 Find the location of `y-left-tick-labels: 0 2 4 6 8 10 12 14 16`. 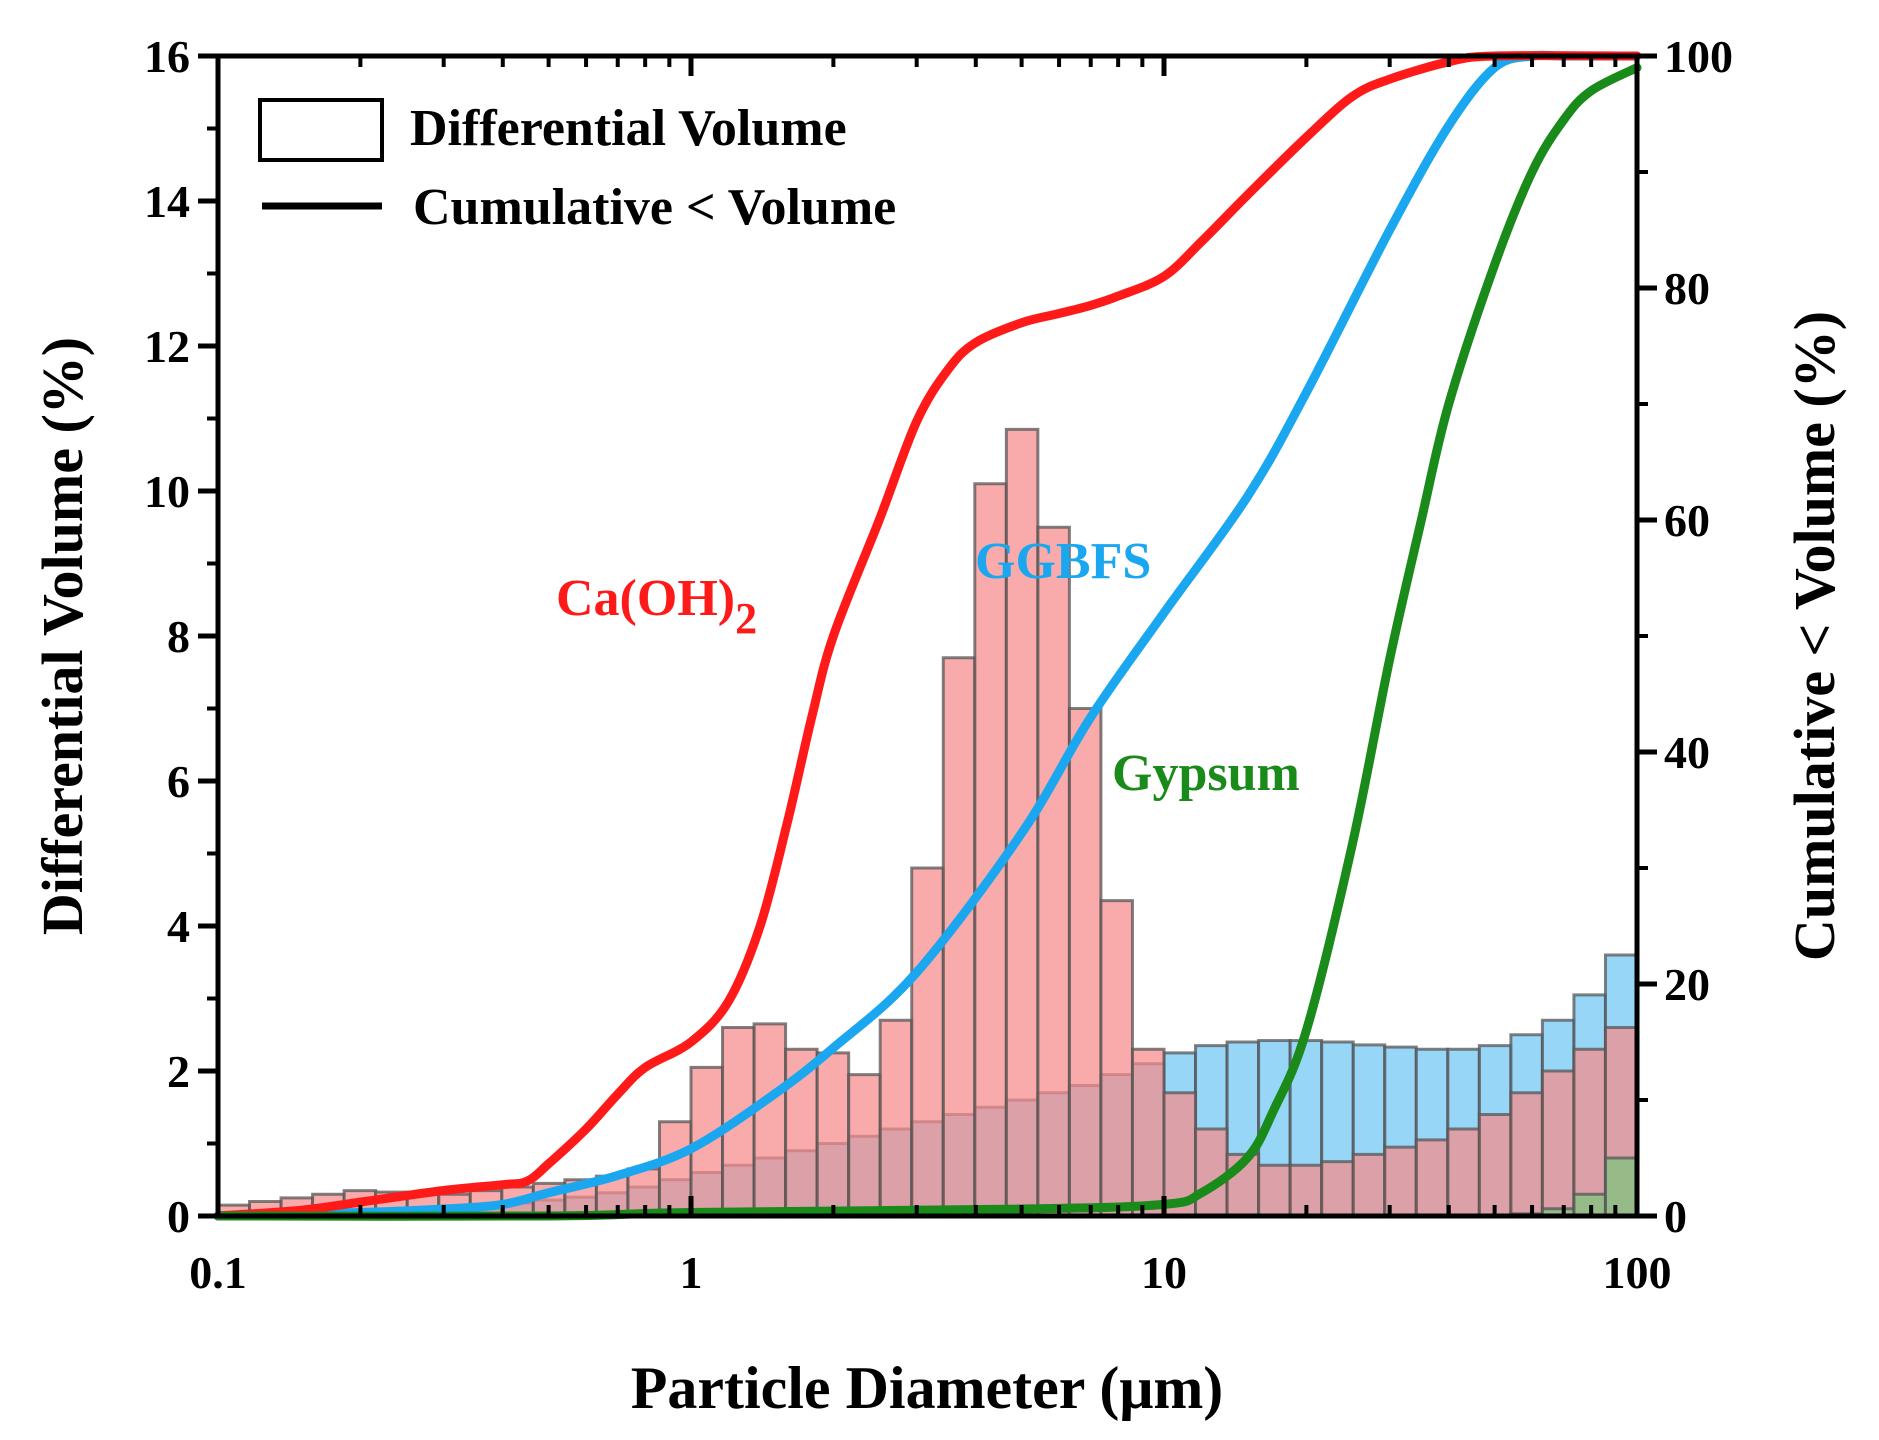

y-left-tick-labels: 0 2 4 6 8 10 12 14 16 is located at coordinates (167, 636).